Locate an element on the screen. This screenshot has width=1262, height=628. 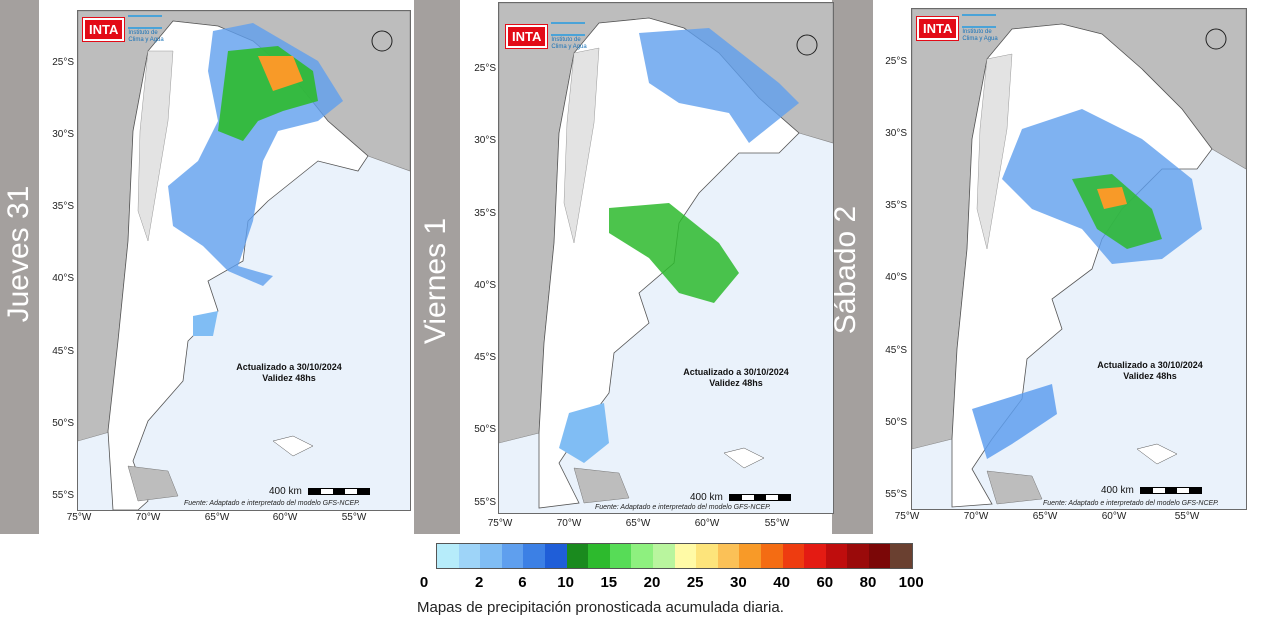
legend-value: 25 is located at coordinates (695, 582).